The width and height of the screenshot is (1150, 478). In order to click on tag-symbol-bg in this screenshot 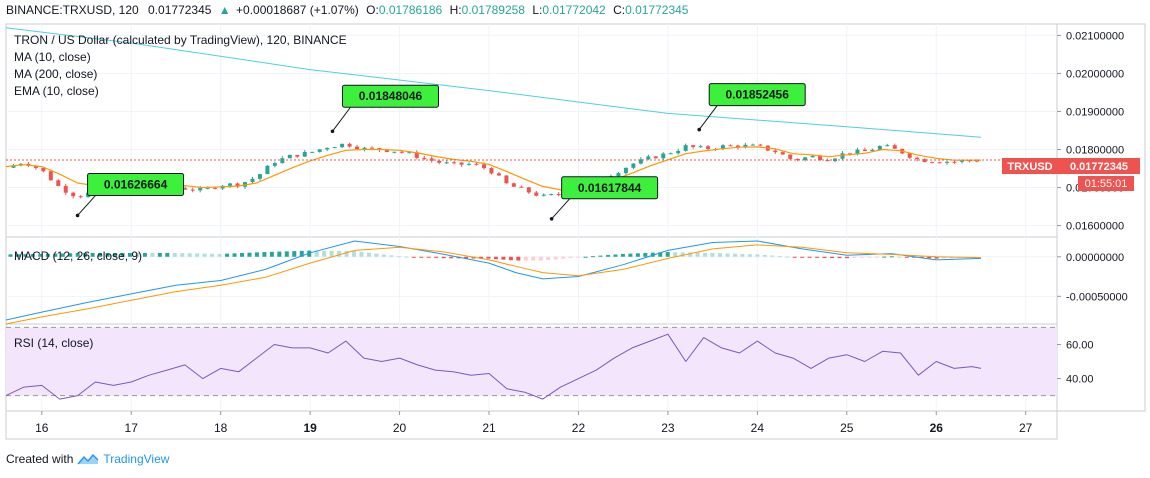, I will do `click(1030, 166)`.